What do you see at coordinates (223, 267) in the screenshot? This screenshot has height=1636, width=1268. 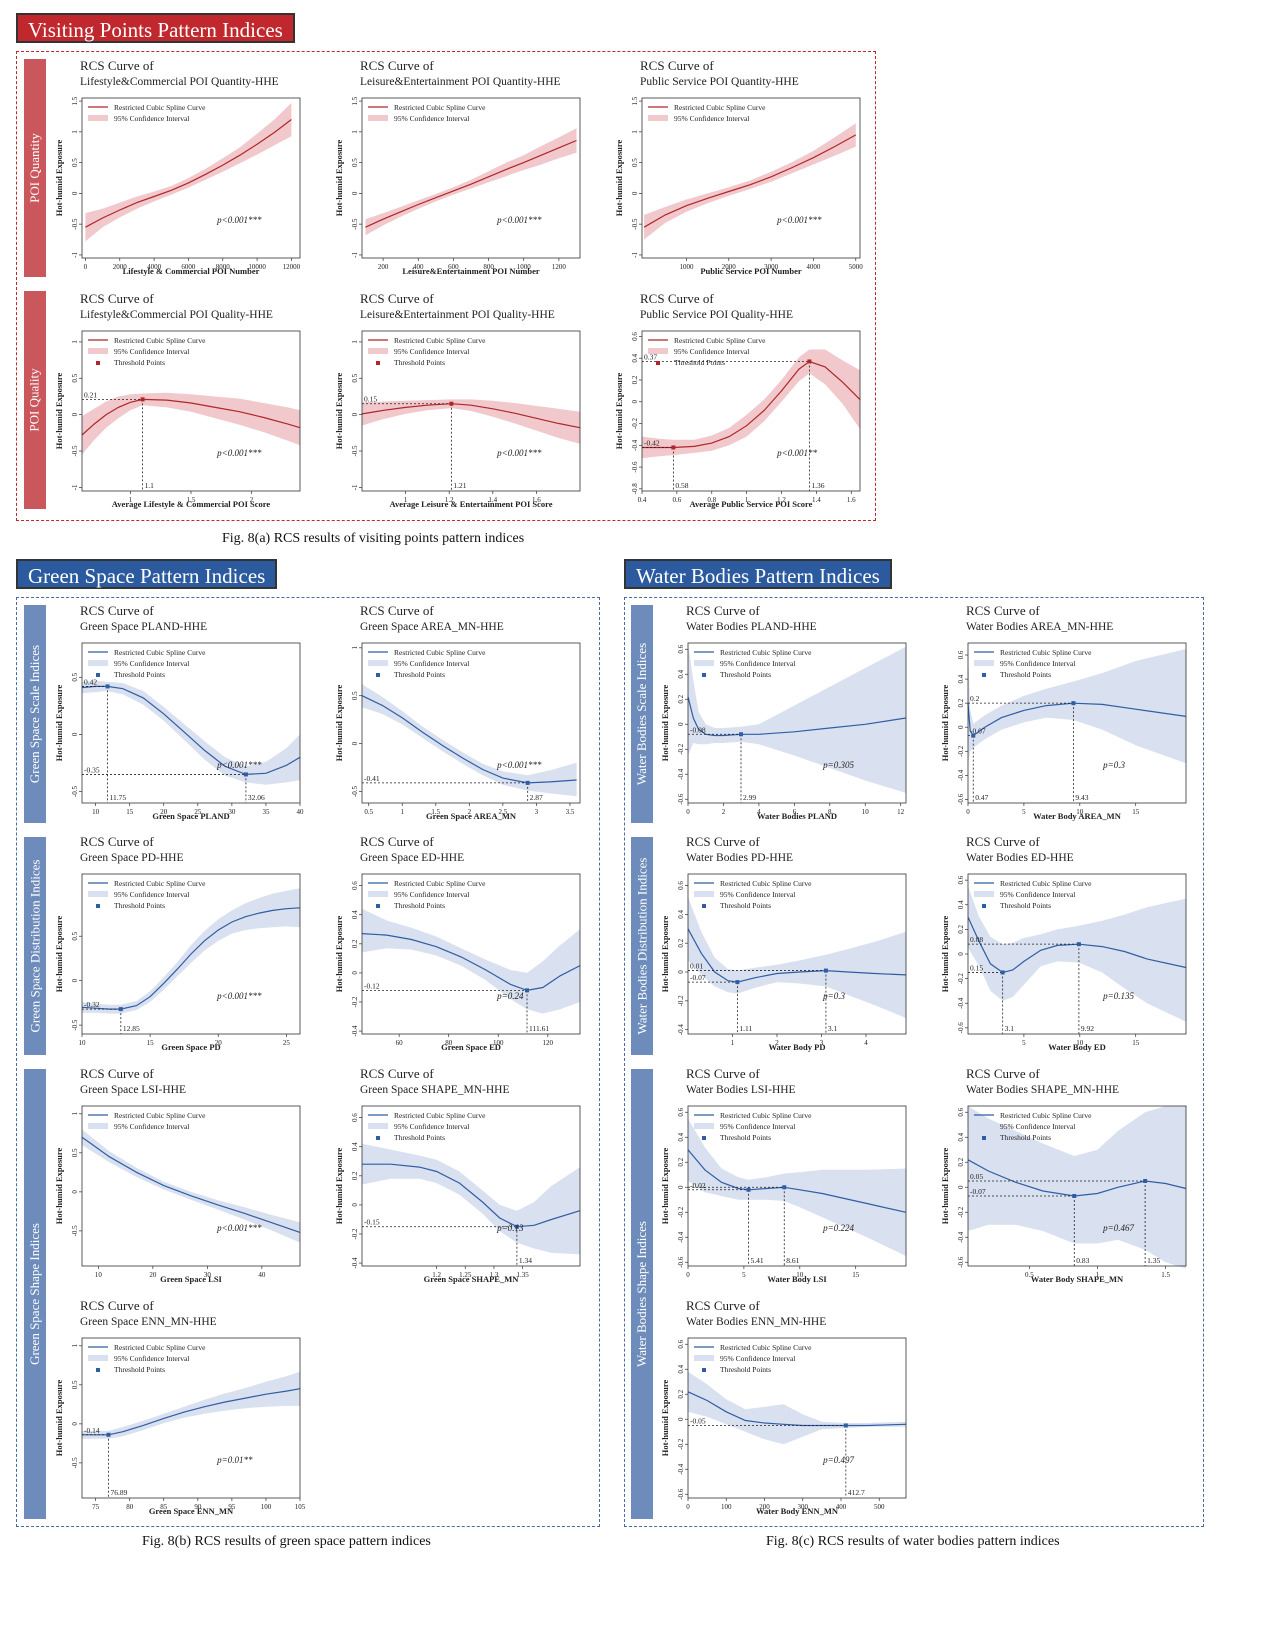 I see `x-tick-label: 8000` at bounding box center [223, 267].